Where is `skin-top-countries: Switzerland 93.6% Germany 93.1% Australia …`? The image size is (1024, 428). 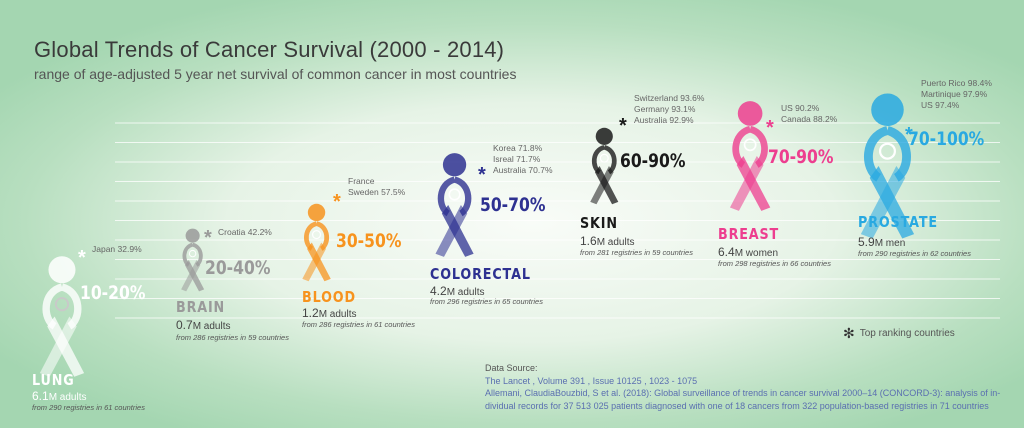 skin-top-countries: Switzerland 93.6% Germany 93.1% Australia … is located at coordinates (669, 109).